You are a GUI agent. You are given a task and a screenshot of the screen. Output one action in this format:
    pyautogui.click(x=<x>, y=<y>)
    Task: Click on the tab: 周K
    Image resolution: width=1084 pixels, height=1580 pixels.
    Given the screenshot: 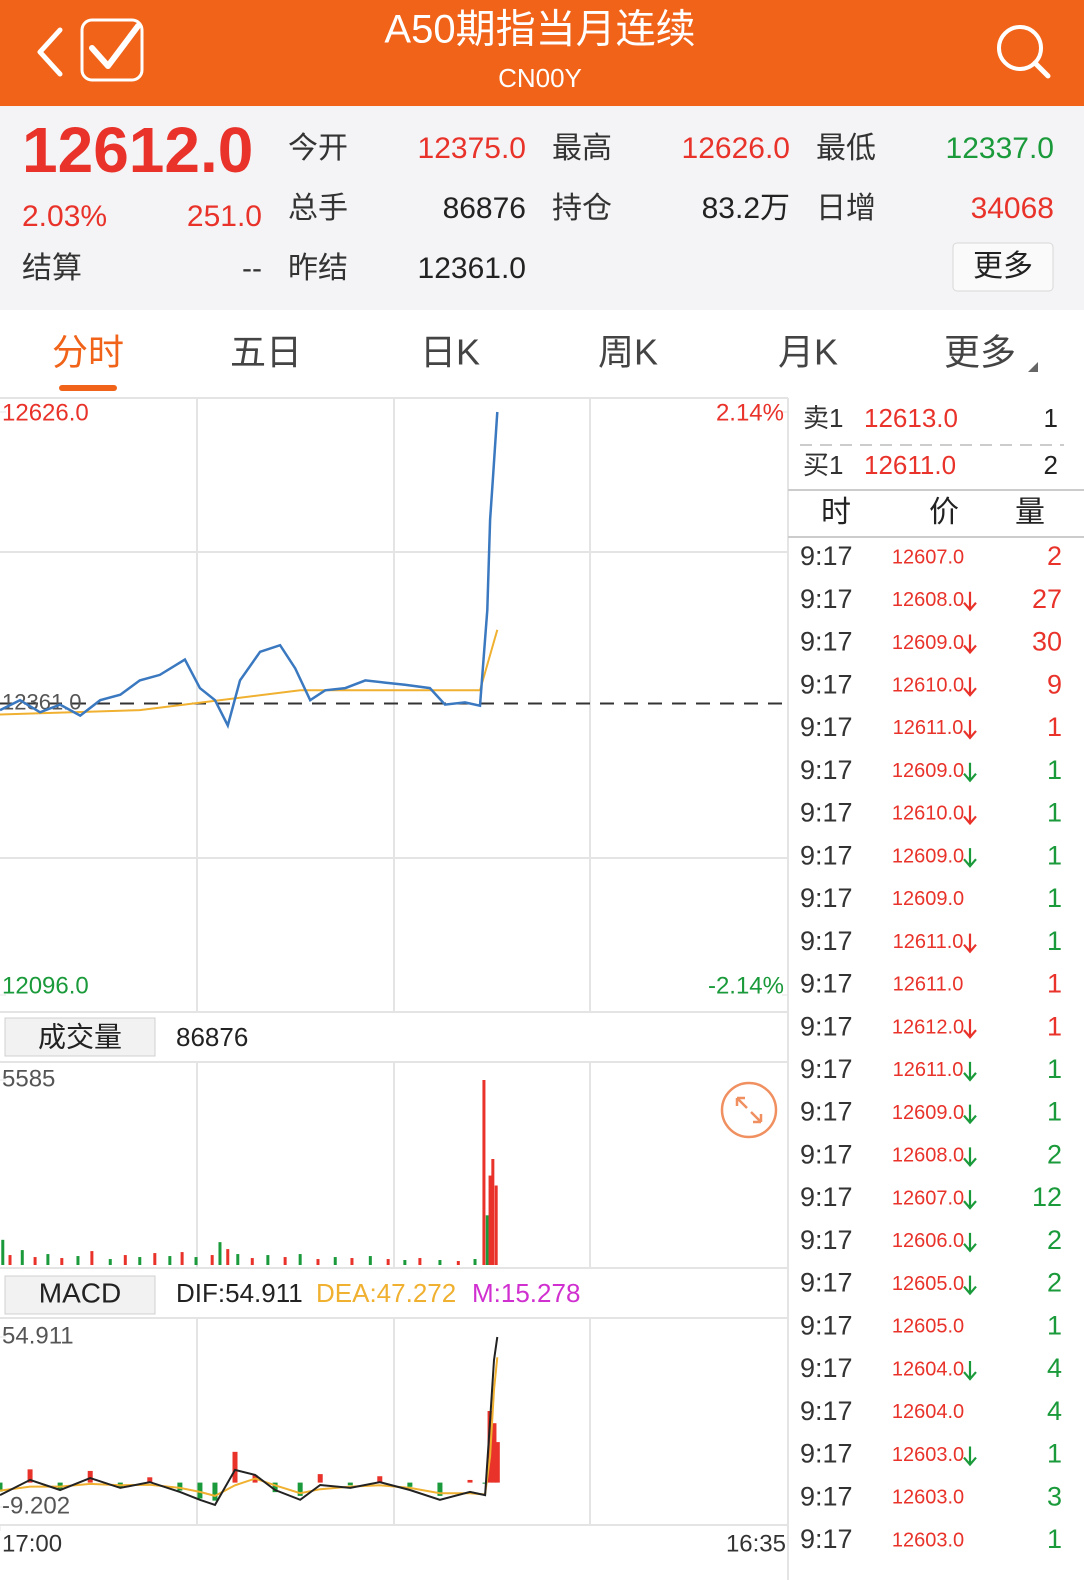 What is the action you would take?
    pyautogui.click(x=628, y=352)
    